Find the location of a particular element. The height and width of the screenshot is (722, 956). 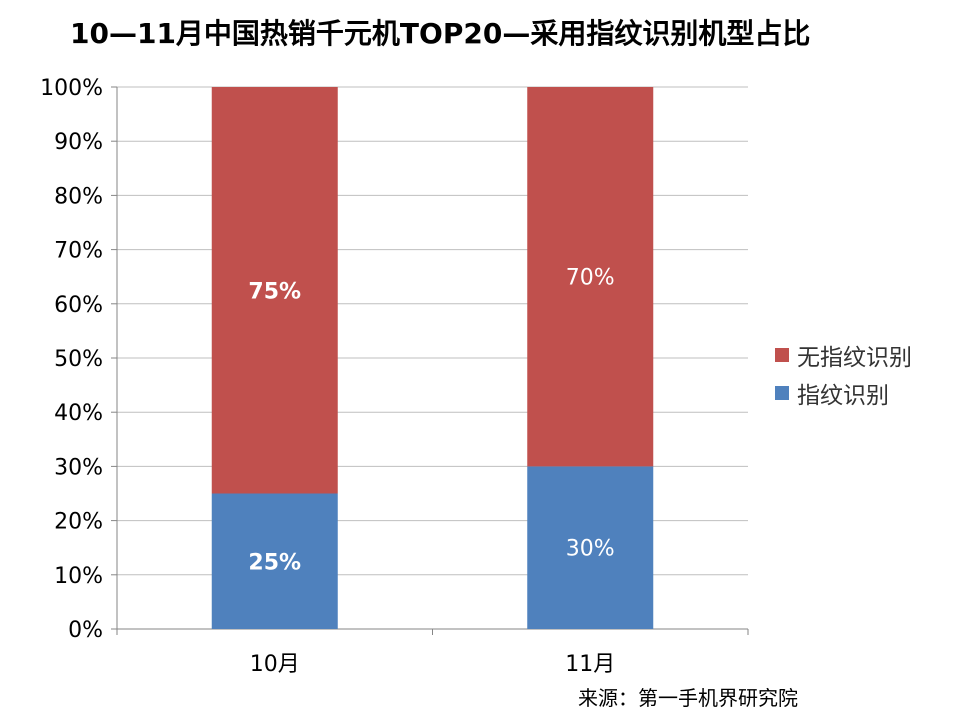

x-tick-label: 10月 is located at coordinates (275, 664).